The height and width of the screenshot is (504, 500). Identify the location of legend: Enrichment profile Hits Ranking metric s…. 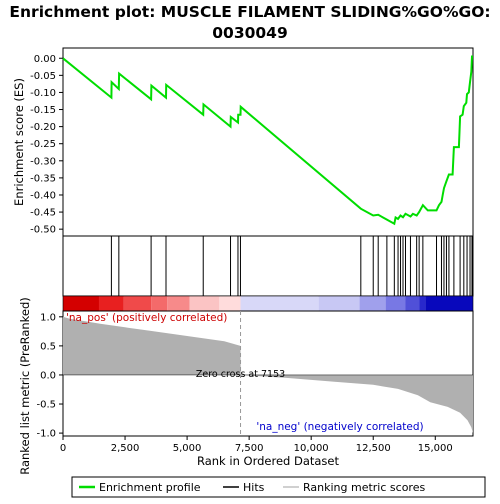
(278, 487).